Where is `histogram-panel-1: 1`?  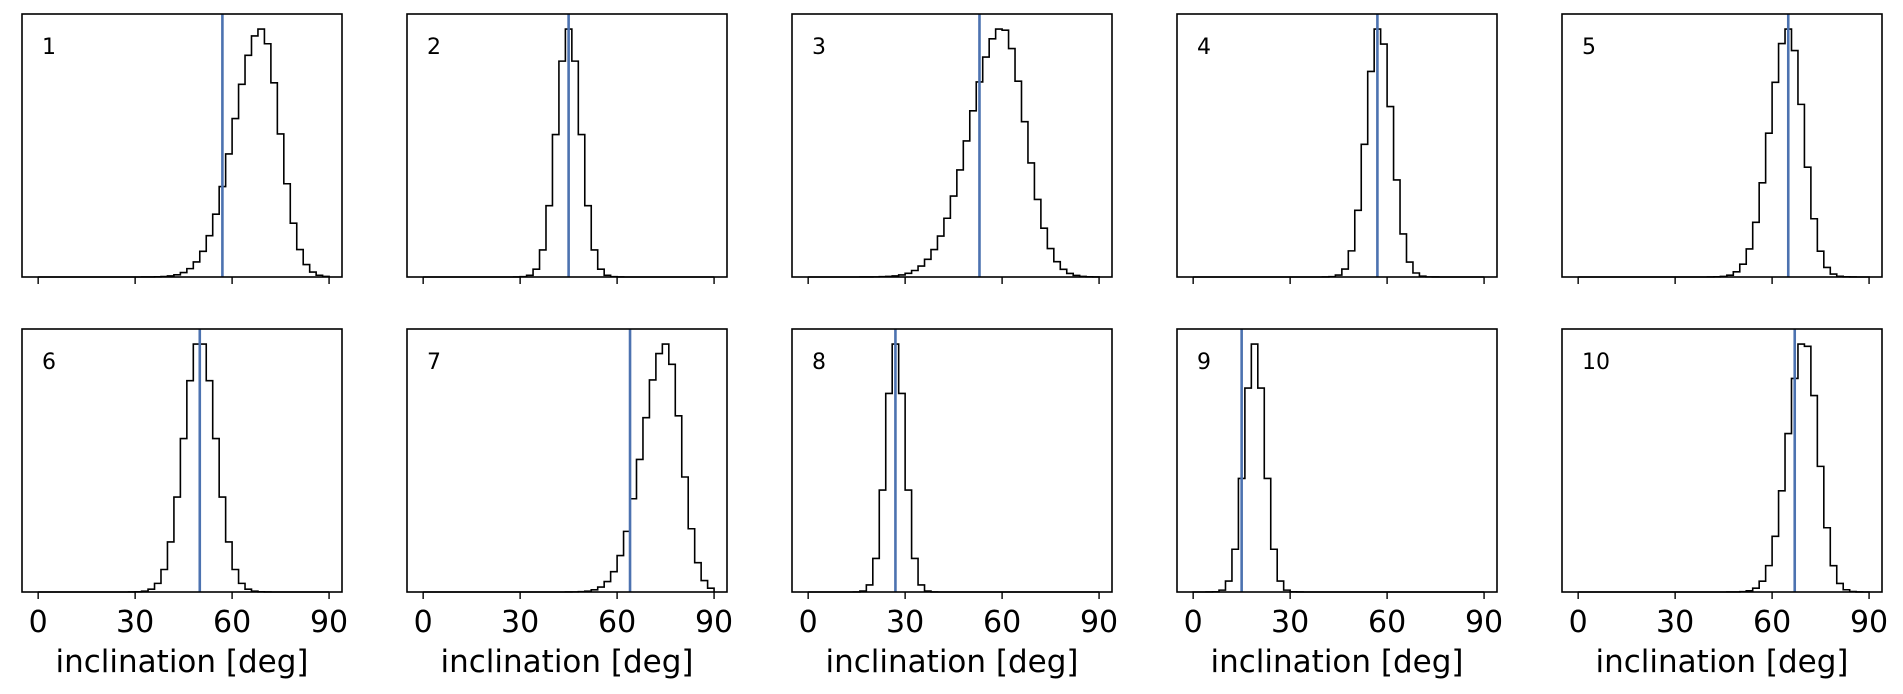 histogram-panel-1: 1 is located at coordinates (182, 148).